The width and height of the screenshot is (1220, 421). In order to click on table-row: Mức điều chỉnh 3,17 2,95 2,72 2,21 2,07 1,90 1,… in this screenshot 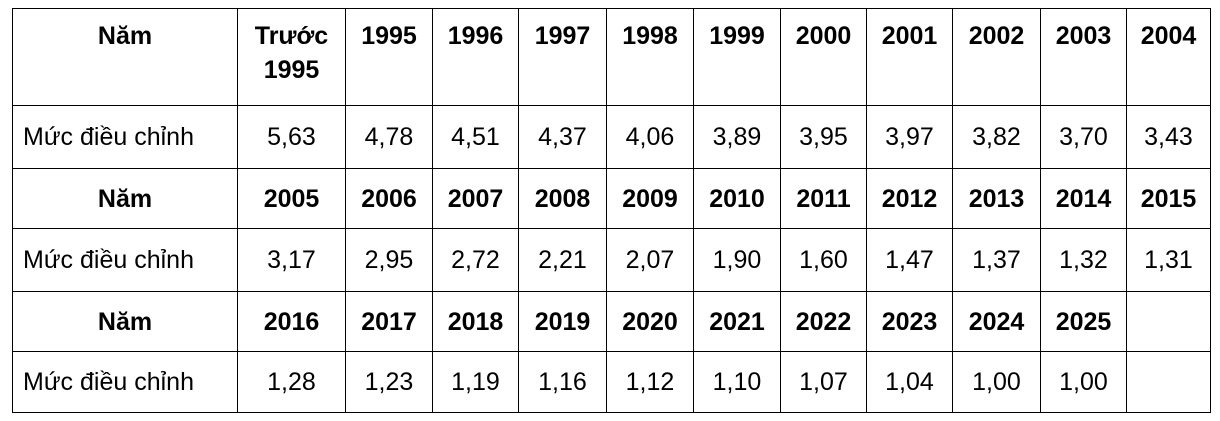, I will do `click(611, 260)`.